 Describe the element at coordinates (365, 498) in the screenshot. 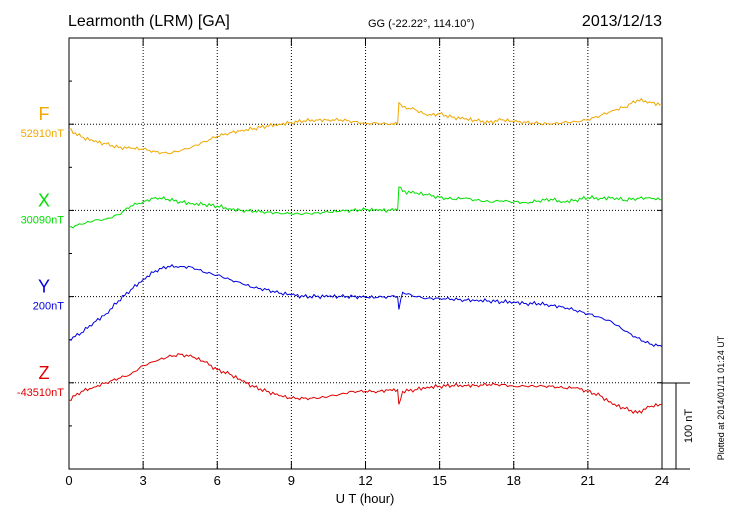

I see `x-axis-title: U T (hour)` at that location.